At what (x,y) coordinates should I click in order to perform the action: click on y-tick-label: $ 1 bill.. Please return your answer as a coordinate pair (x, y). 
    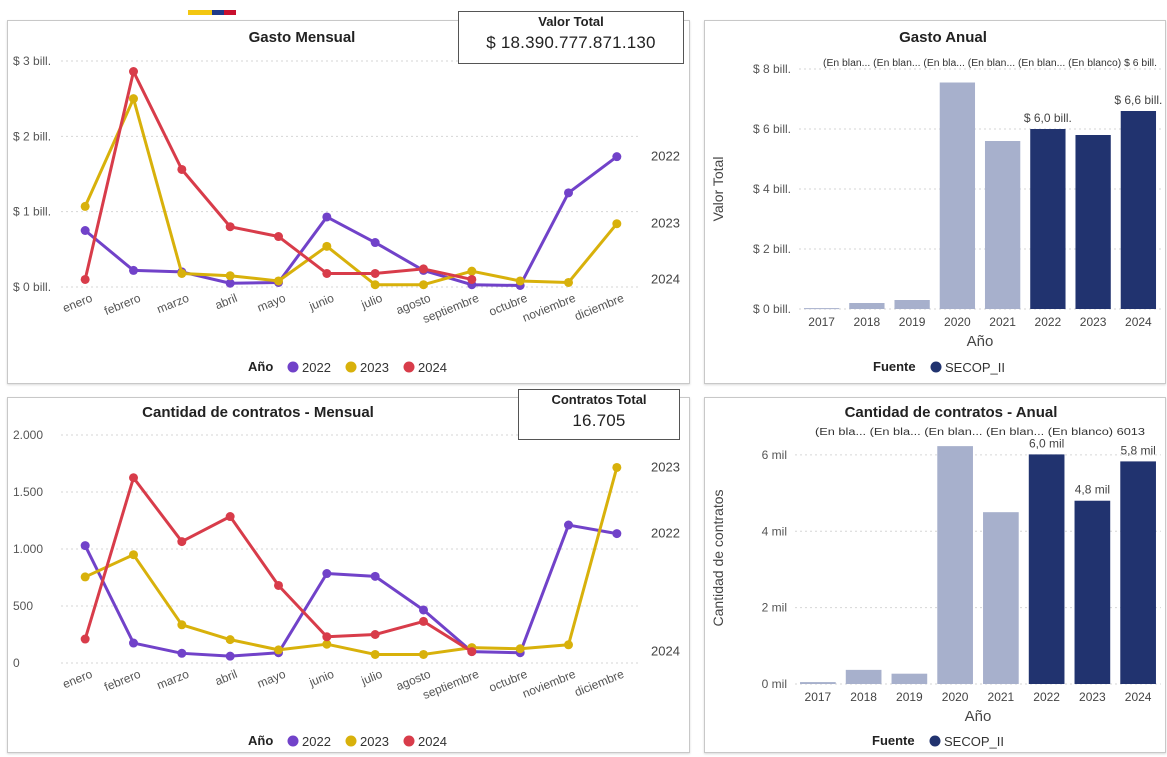
    Looking at the image, I should click on (32, 212).